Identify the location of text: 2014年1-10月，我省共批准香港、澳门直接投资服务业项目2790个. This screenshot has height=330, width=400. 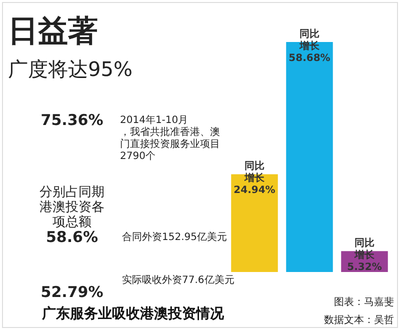
(170, 138).